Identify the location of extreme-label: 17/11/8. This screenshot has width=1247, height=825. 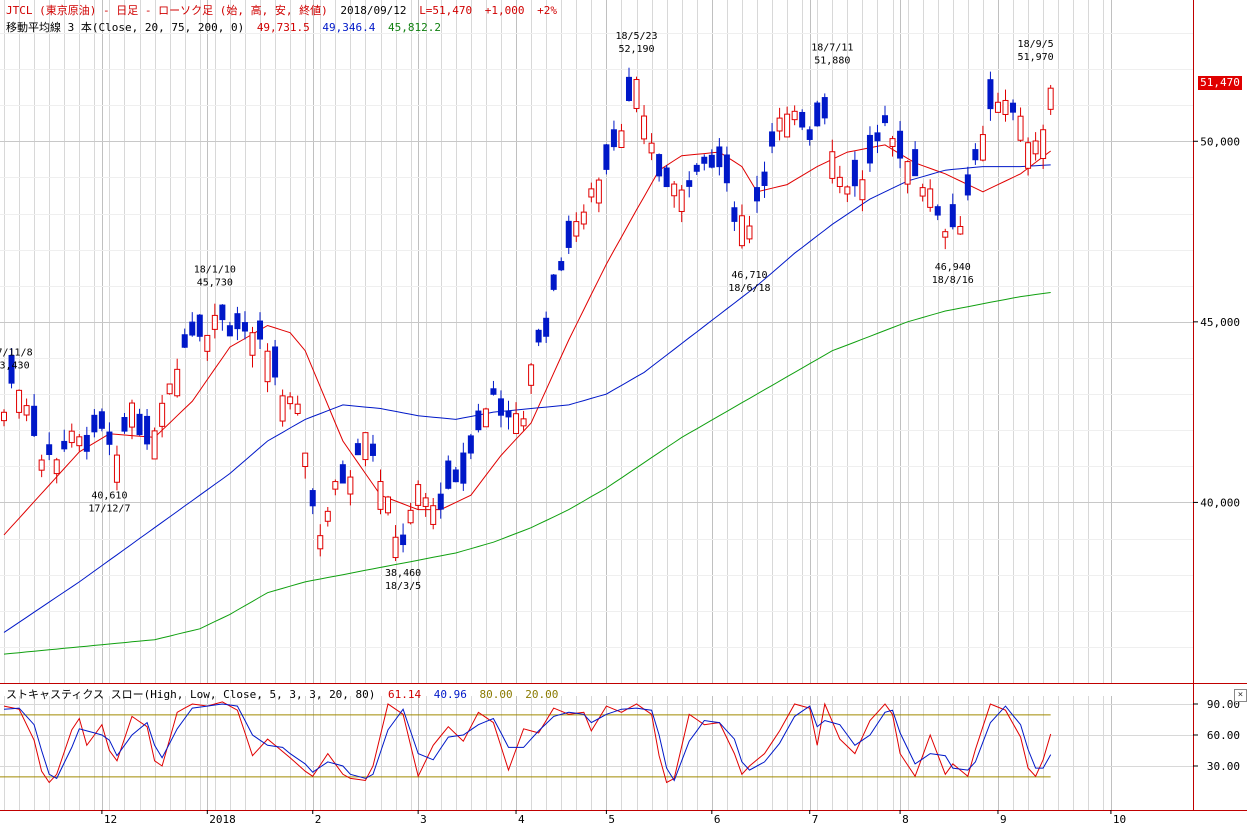
(16, 353).